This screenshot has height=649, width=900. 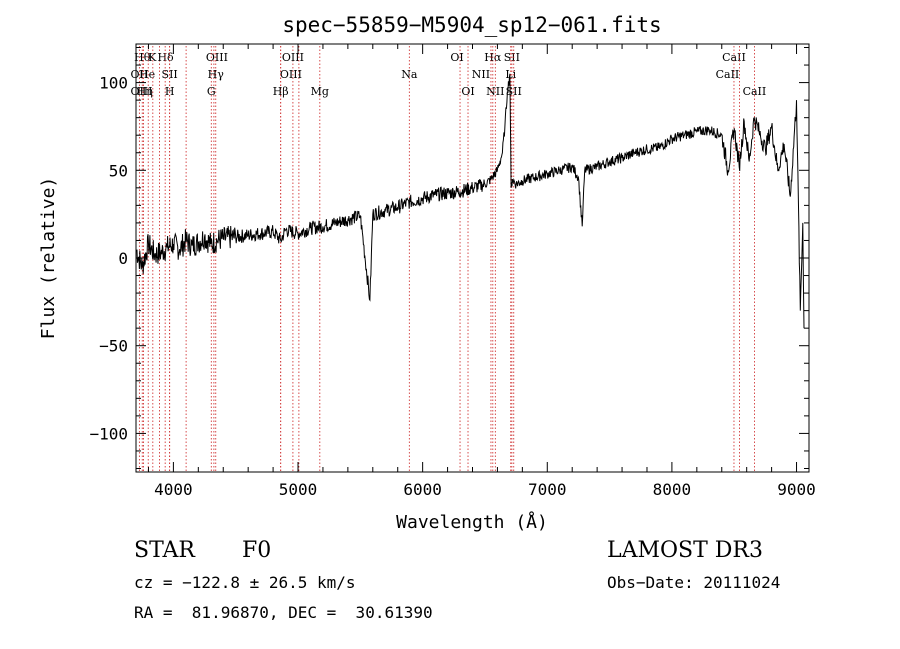 What do you see at coordinates (113, 346) in the screenshot?
I see `y-tick-label: −50` at bounding box center [113, 346].